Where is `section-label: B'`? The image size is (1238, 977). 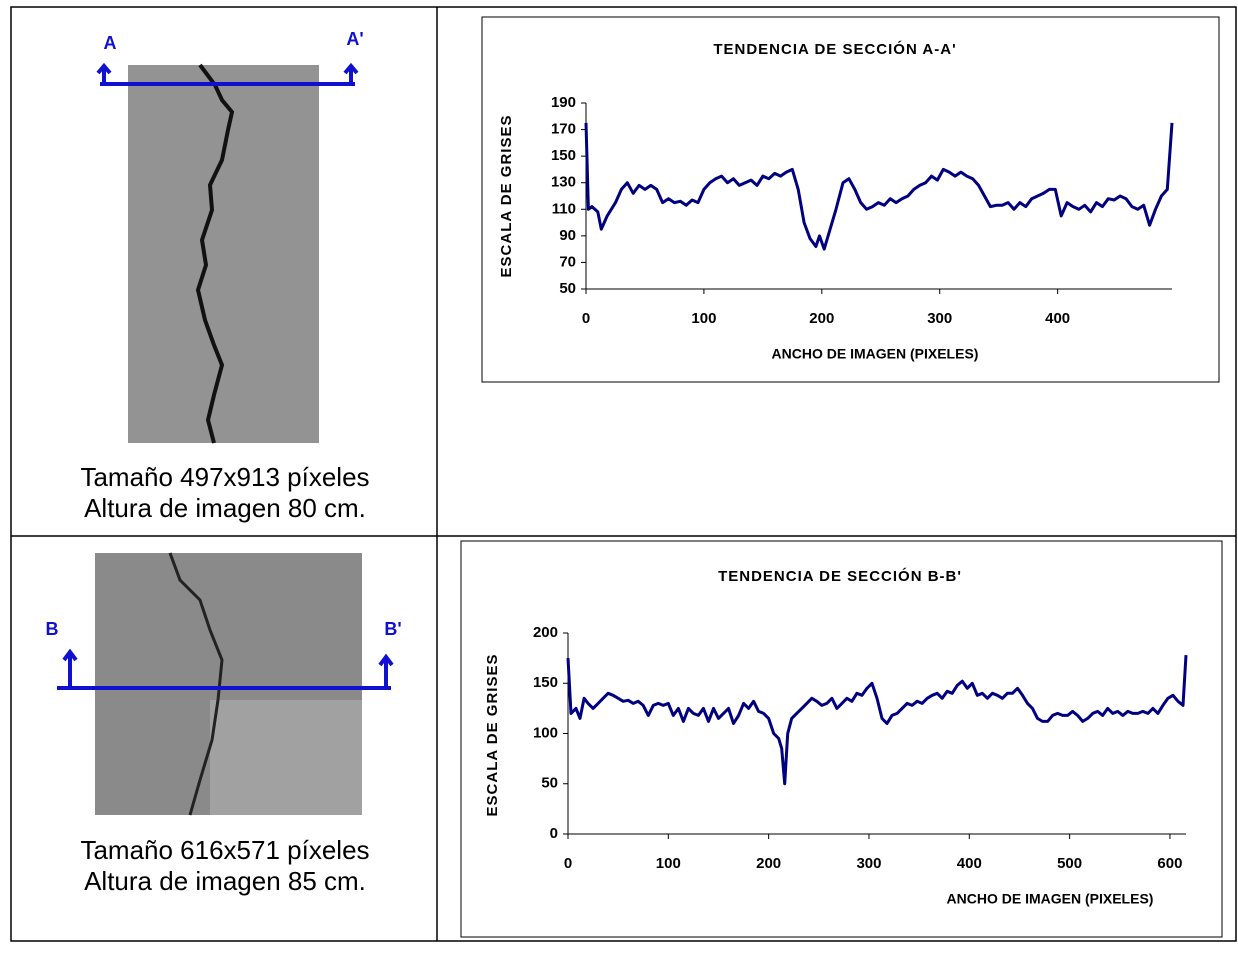 section-label: B' is located at coordinates (392, 629).